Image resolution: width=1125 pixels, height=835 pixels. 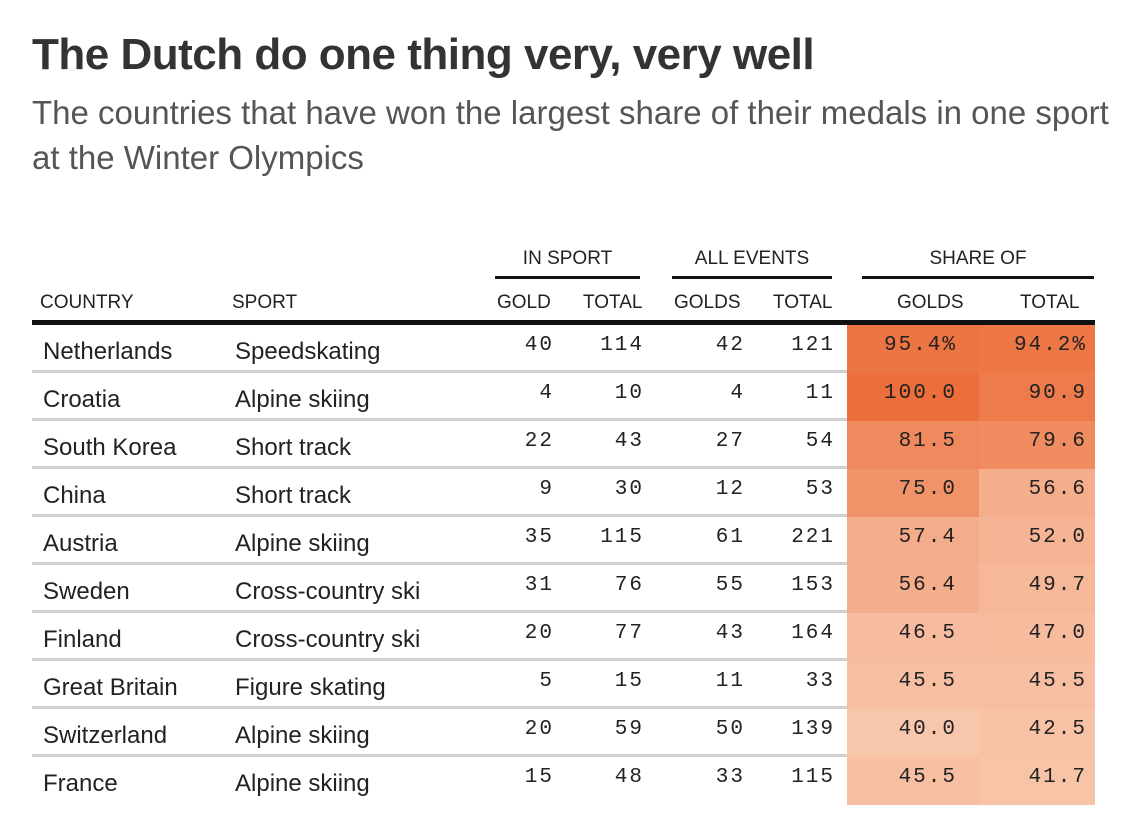 I want to click on share-total-cell: 52.0, so click(x=1037, y=541).